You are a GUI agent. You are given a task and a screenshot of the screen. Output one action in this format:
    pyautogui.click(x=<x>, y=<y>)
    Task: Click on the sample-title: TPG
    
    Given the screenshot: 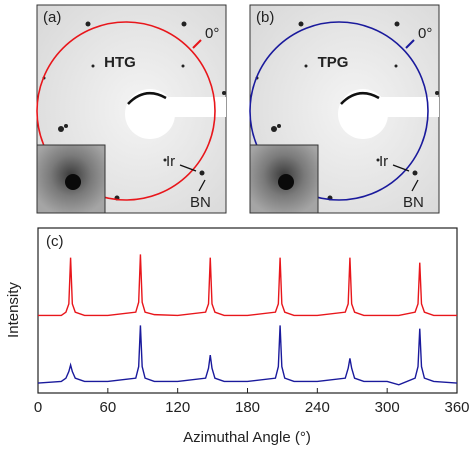 What is the action you would take?
    pyautogui.click(x=333, y=62)
    